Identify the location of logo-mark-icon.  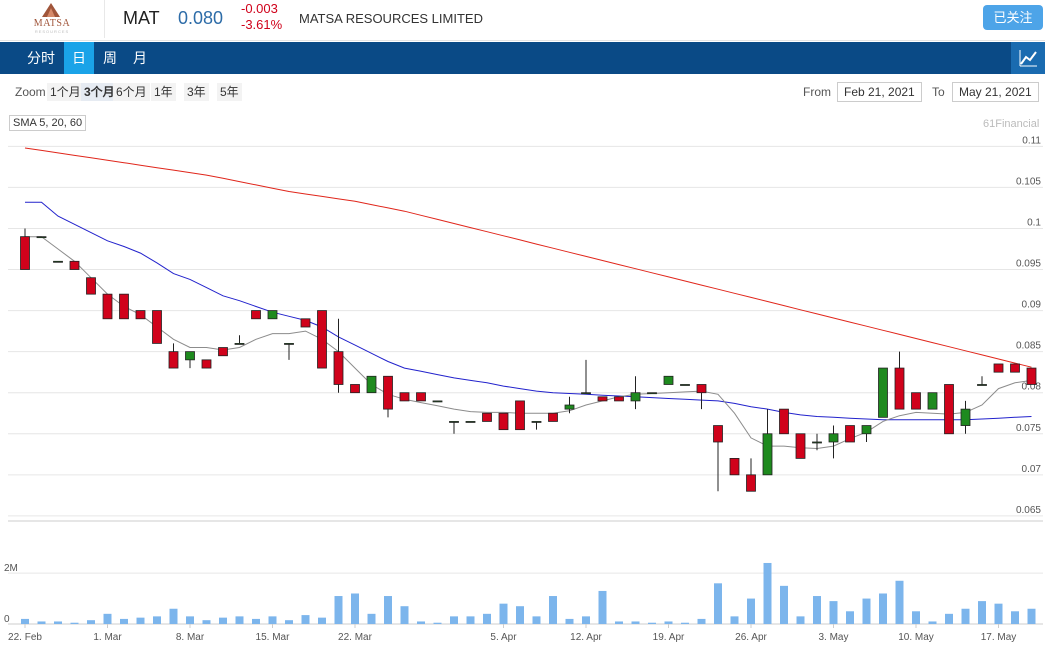
(51, 10).